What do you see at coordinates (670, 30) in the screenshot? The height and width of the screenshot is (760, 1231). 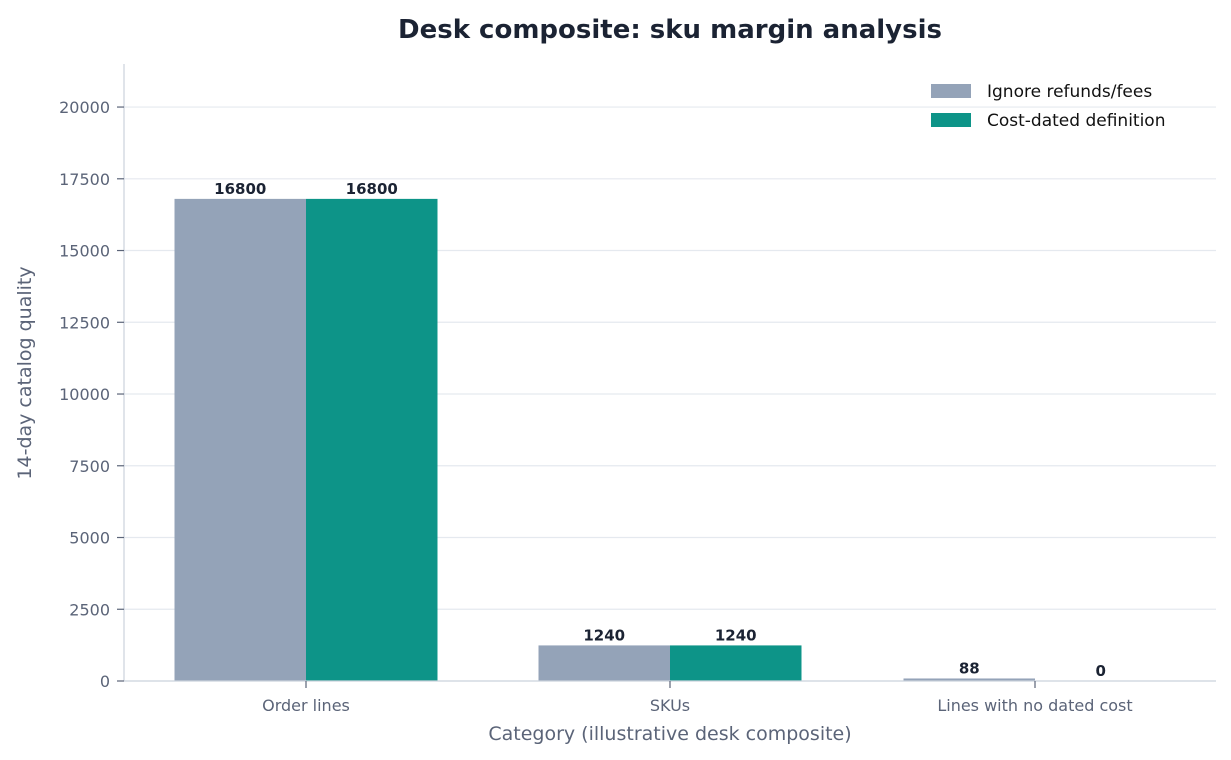 I see `chart-title: Desk composite: sku margin analysis` at bounding box center [670, 30].